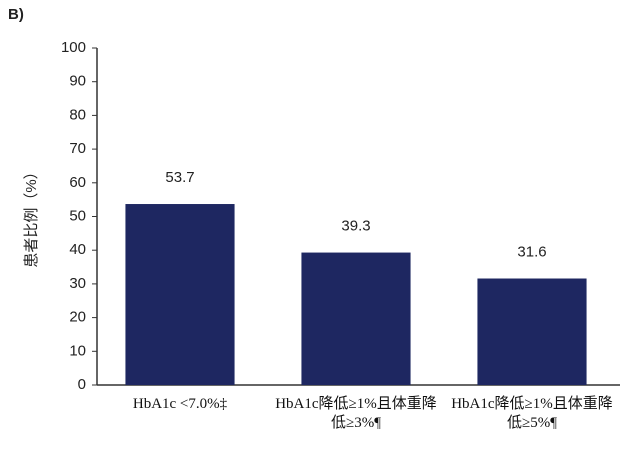 The width and height of the screenshot is (640, 461). What do you see at coordinates (77, 81) in the screenshot?
I see `y-tick-label: 90` at bounding box center [77, 81].